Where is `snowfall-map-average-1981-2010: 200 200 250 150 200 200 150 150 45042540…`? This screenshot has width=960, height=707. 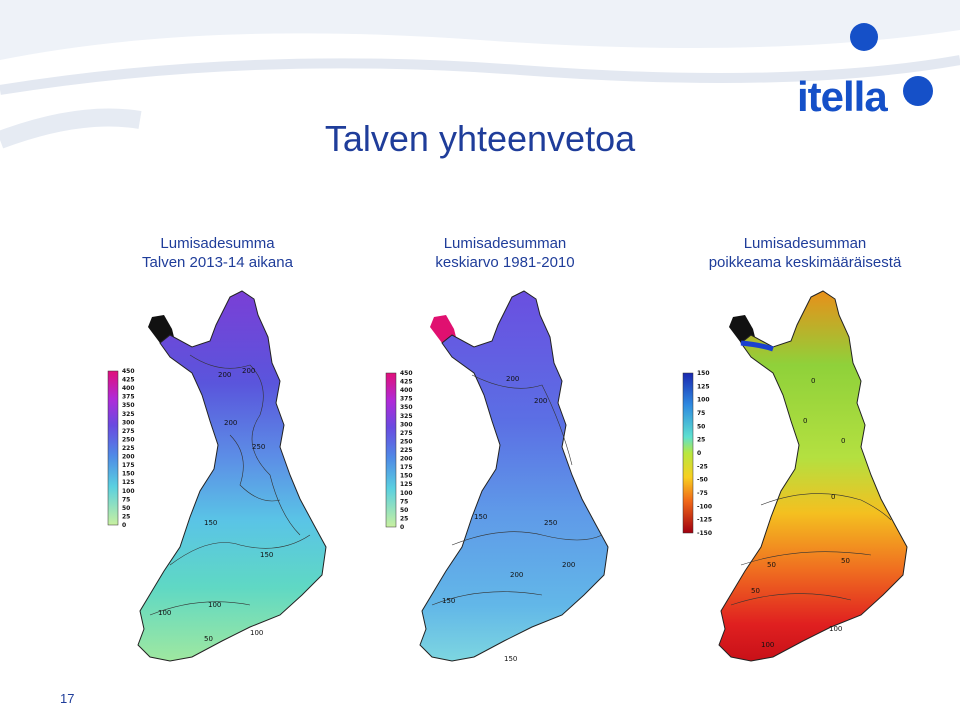 snowfall-map-average-1981-2010: 200 200 250 150 200 200 150 150 45042540… is located at coordinates (497, 476).